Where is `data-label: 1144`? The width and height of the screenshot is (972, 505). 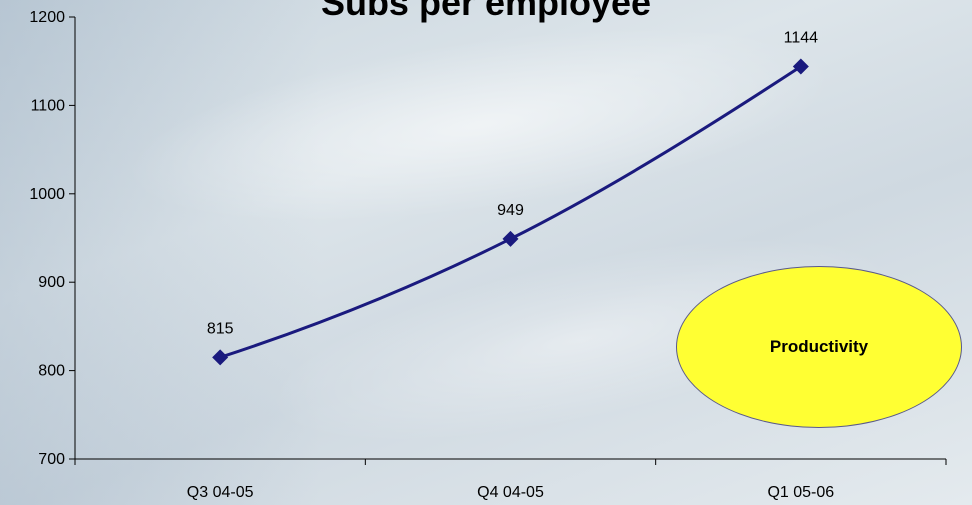 data-label: 1144 is located at coordinates (801, 38).